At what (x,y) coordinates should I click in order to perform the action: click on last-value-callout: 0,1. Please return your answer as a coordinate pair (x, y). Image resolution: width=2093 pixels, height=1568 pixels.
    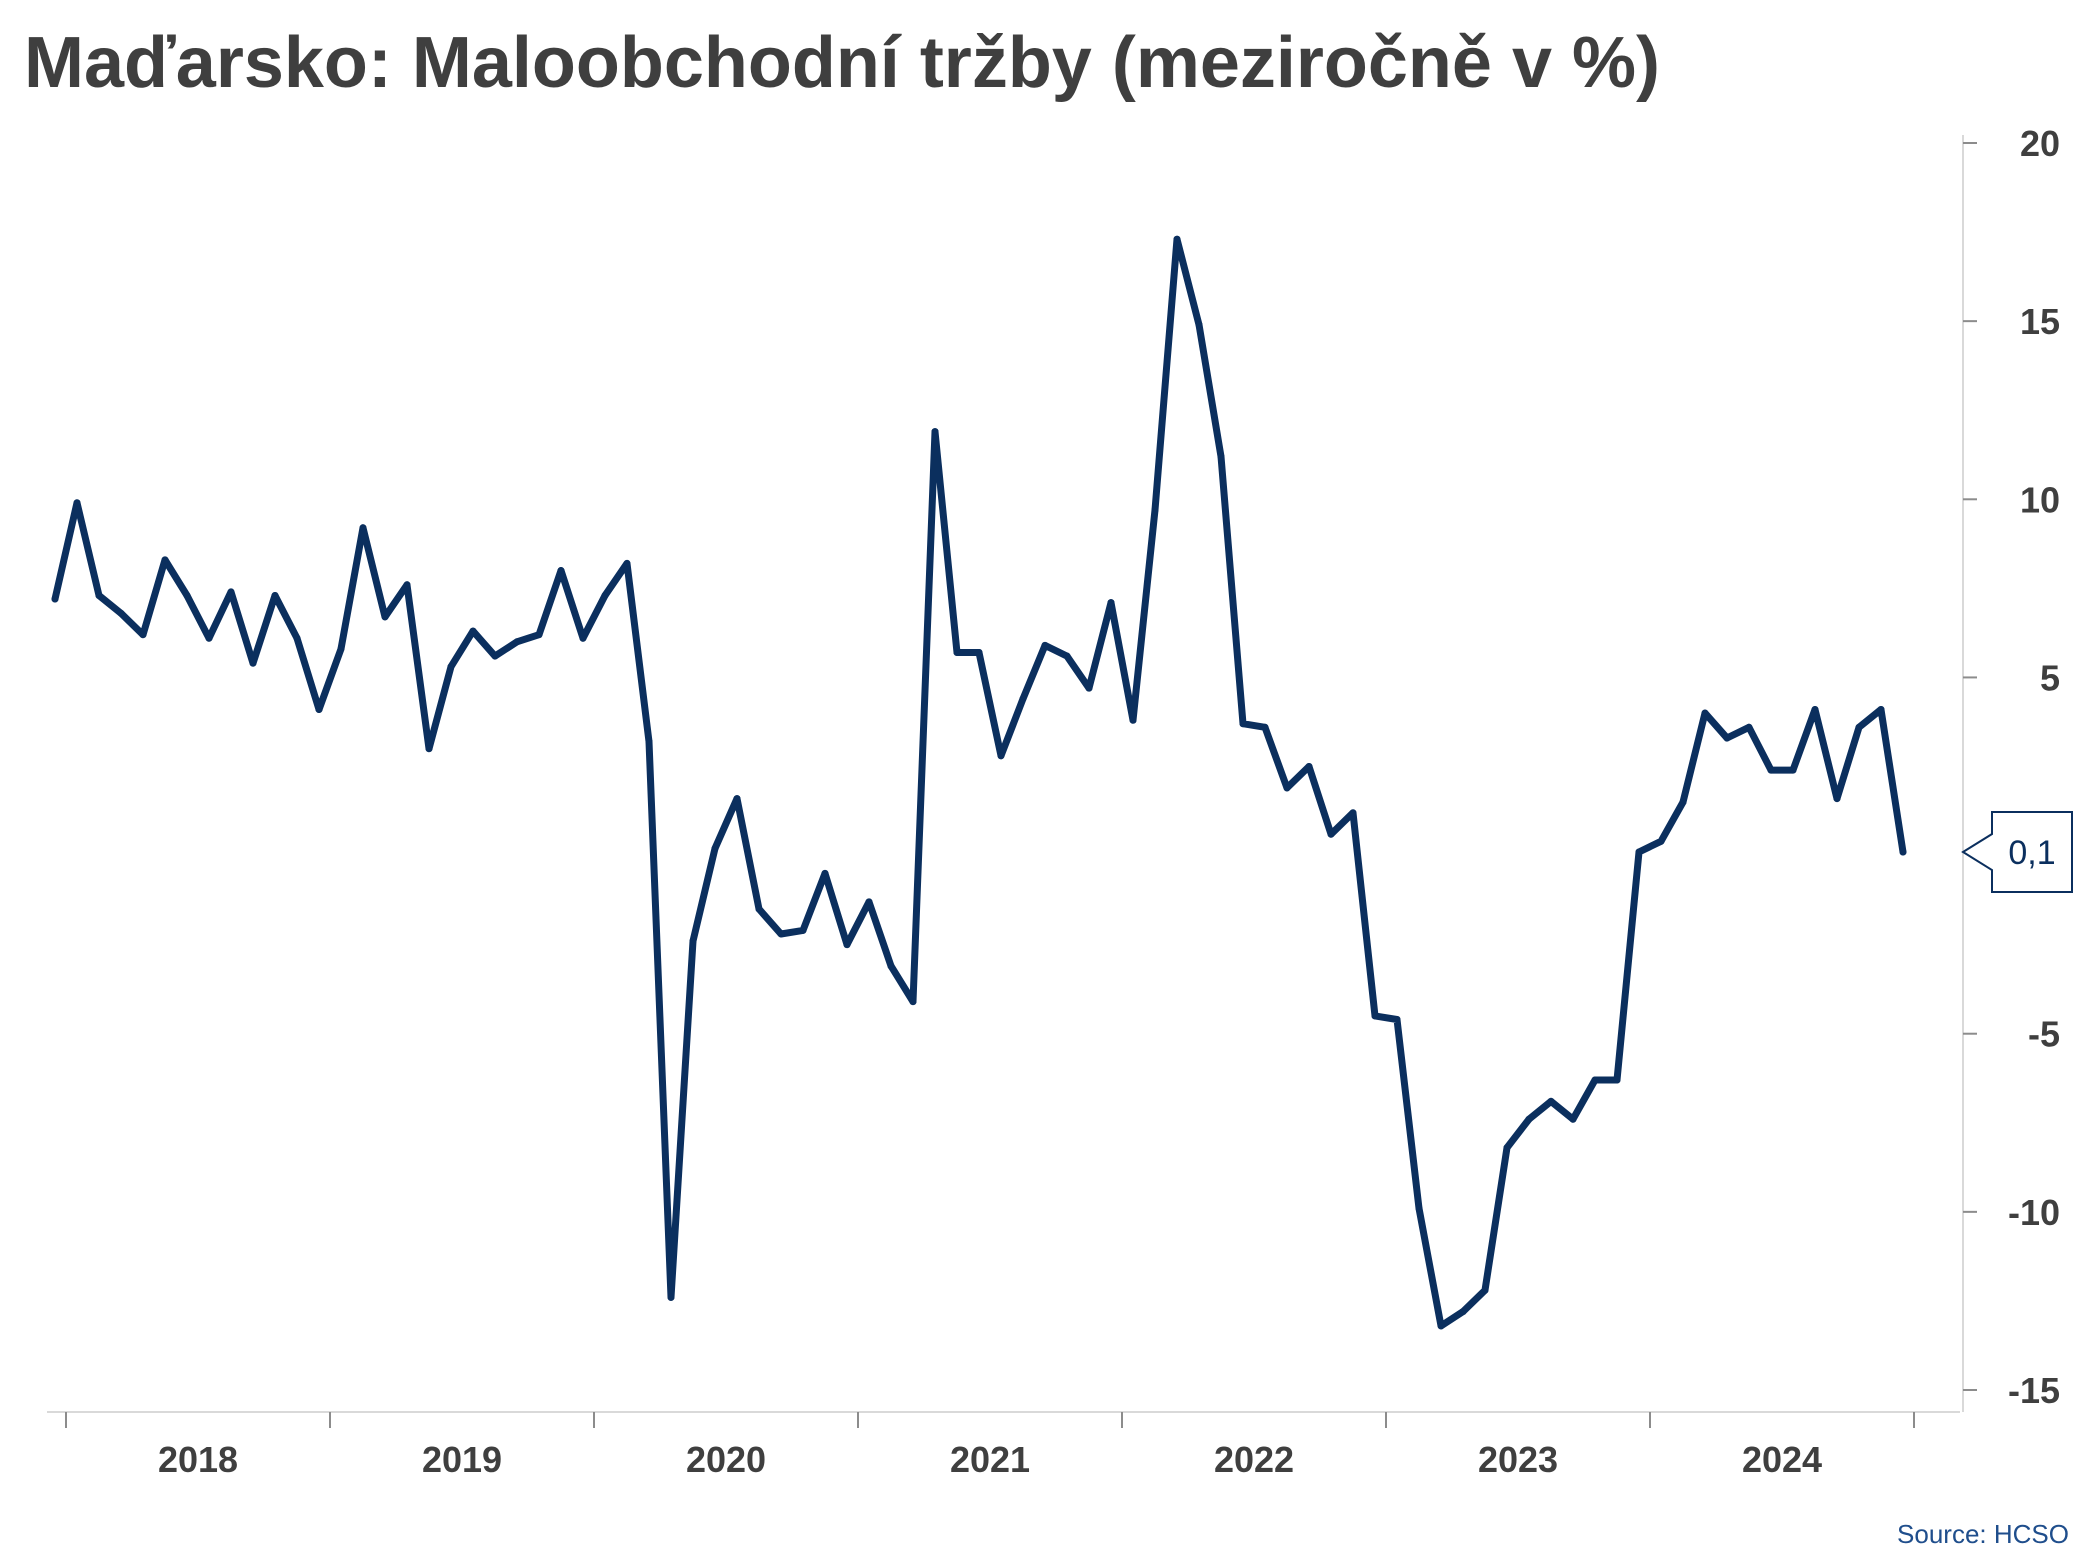
    Looking at the image, I should click on (2017, 852).